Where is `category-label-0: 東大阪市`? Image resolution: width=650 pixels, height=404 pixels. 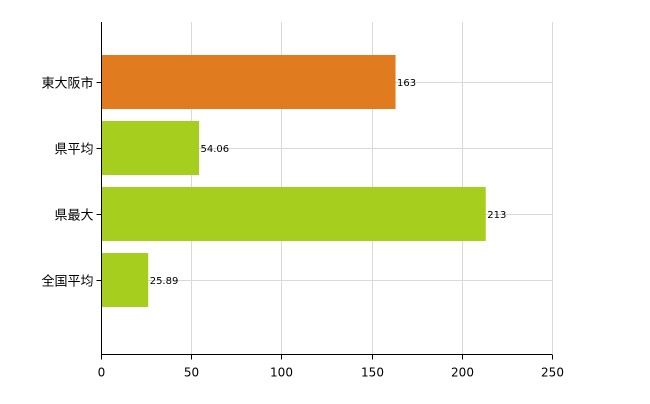 category-label-0: 東大阪市 is located at coordinates (67, 84).